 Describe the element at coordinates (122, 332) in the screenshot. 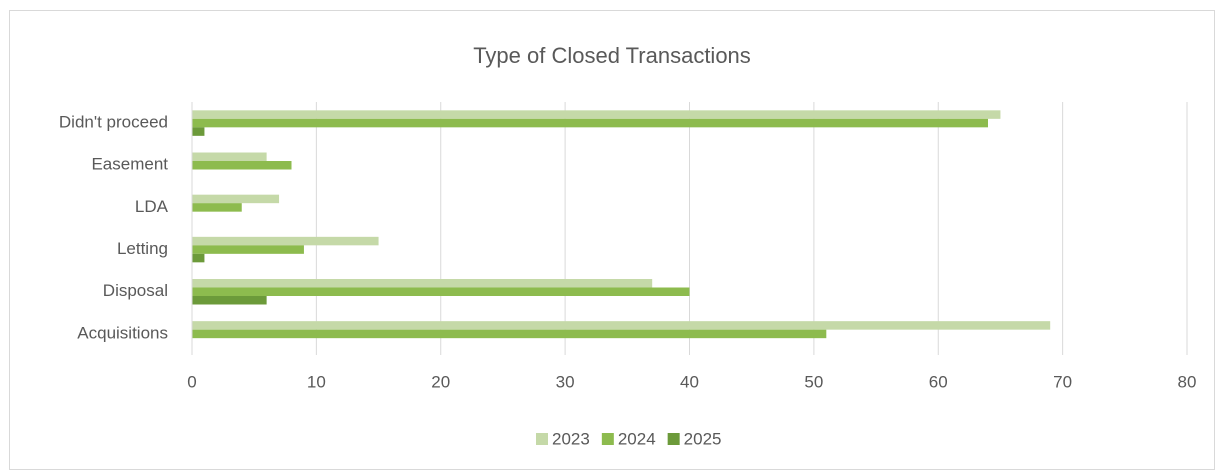

I see `y-tick-label: Acquisitions` at that location.